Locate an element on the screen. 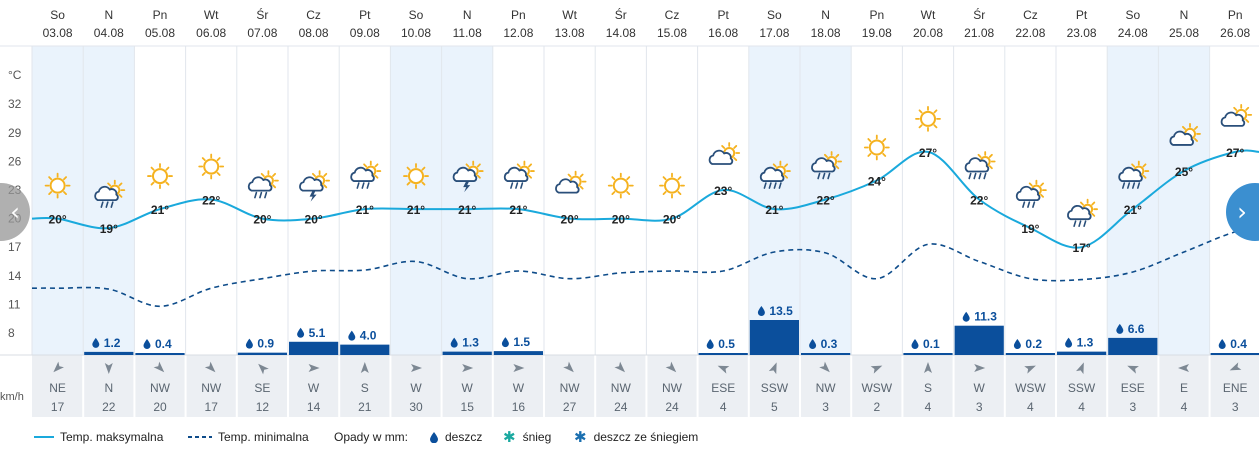 The height and width of the screenshot is (458, 1259). precipitation-value: 0.5 is located at coordinates (726, 344).